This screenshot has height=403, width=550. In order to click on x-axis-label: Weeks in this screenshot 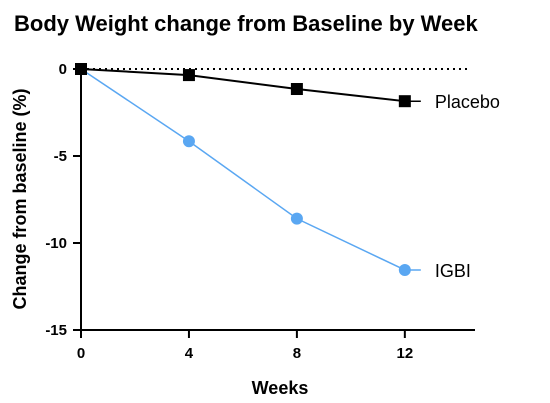, I will do `click(280, 388)`.